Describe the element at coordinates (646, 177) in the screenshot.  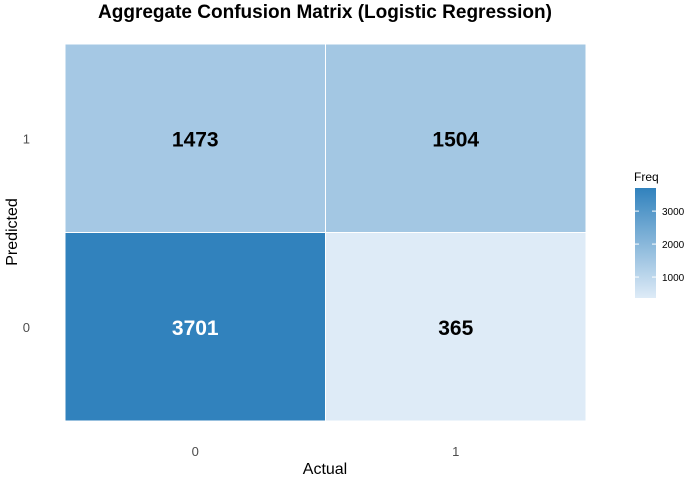
I see `legend-title: Freq` at that location.